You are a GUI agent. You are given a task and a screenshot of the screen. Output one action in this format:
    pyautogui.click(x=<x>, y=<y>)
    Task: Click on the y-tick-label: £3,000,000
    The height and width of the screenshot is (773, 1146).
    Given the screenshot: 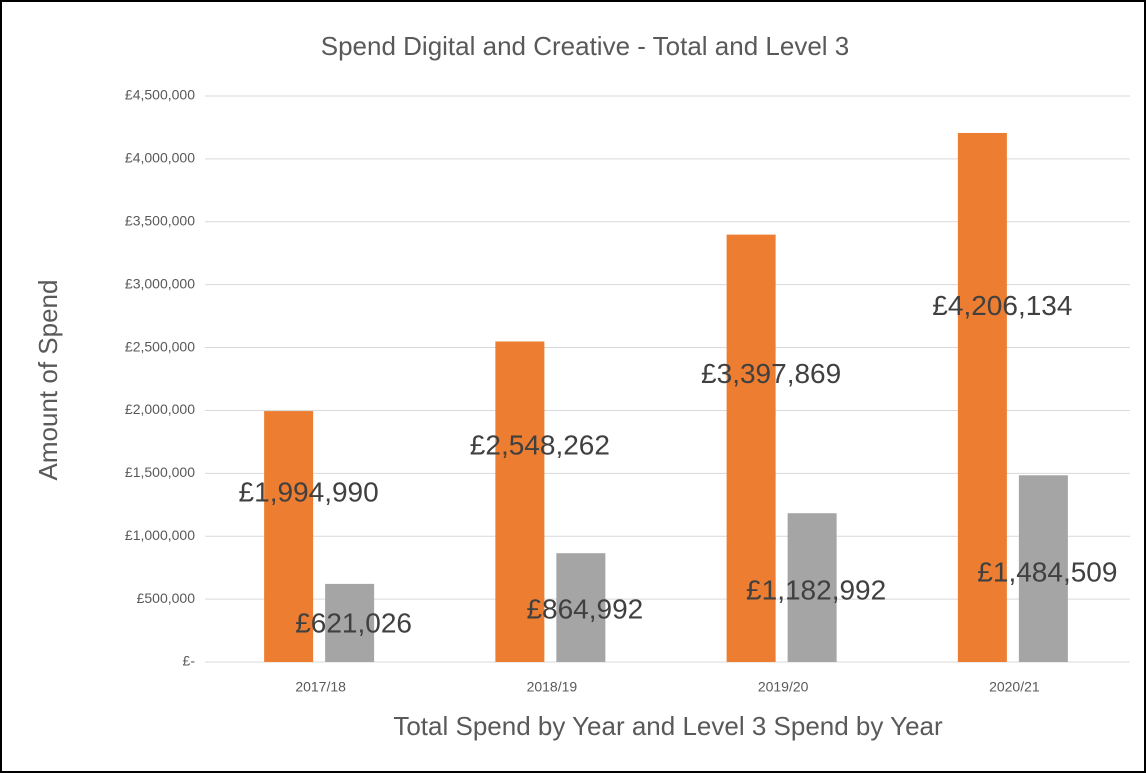 What is the action you would take?
    pyautogui.click(x=160, y=283)
    